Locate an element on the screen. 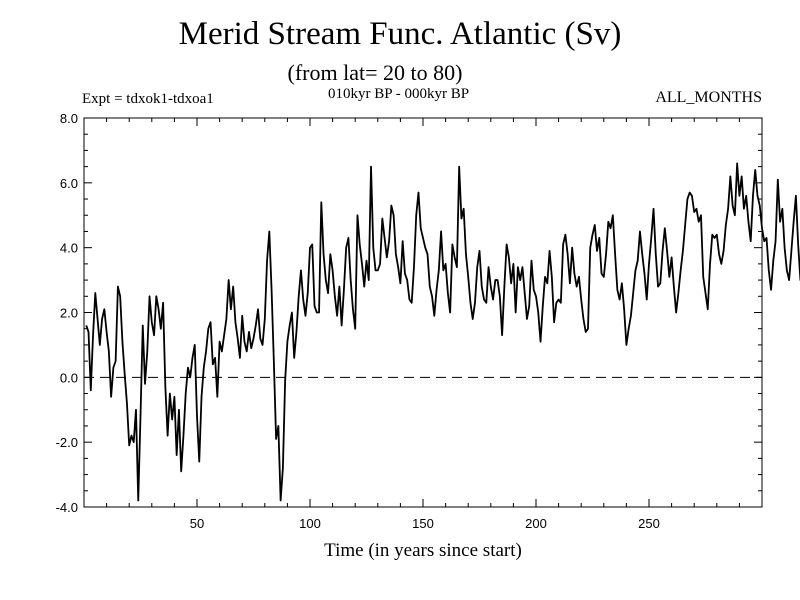 This screenshot has width=800, height=600. experiment-label: Expt = tdxok1-tdxoa1 is located at coordinates (148, 99).